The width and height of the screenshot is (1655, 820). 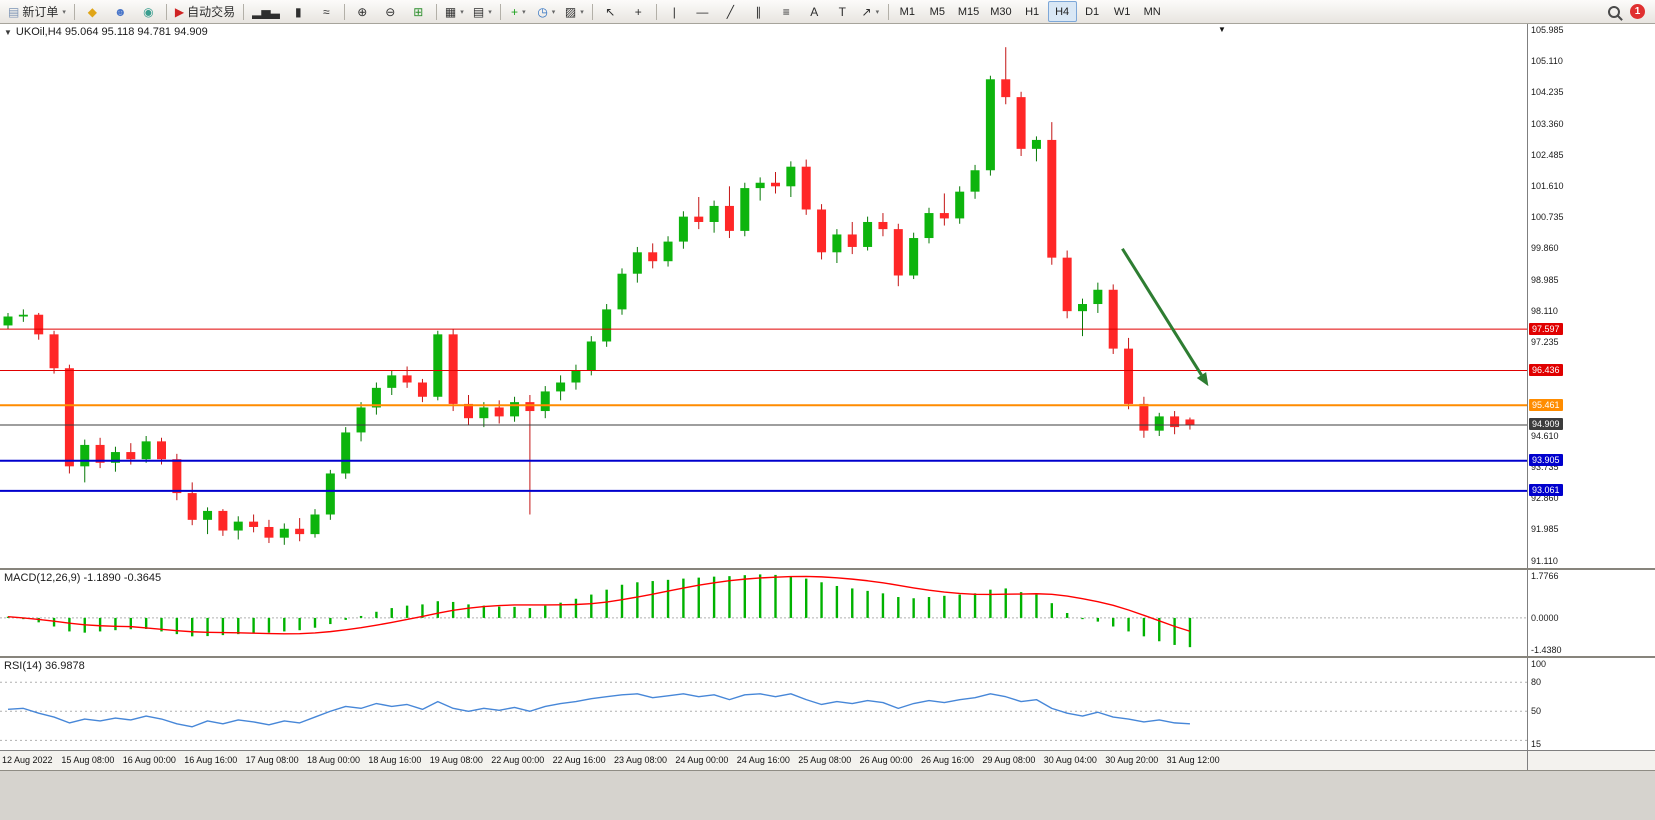 I want to click on time-axis-label: 12 Aug 2022, so click(x=27, y=760).